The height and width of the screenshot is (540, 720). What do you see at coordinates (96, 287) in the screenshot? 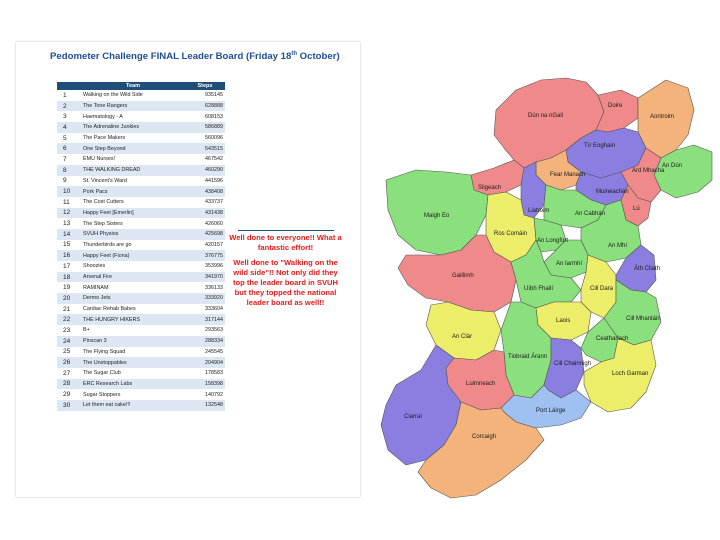
I see `team-cell: RAMINAM` at bounding box center [96, 287].